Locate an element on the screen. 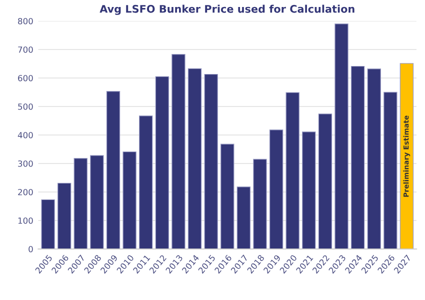 The image size is (425, 300). y-tick-label: 400 is located at coordinates (25, 135).